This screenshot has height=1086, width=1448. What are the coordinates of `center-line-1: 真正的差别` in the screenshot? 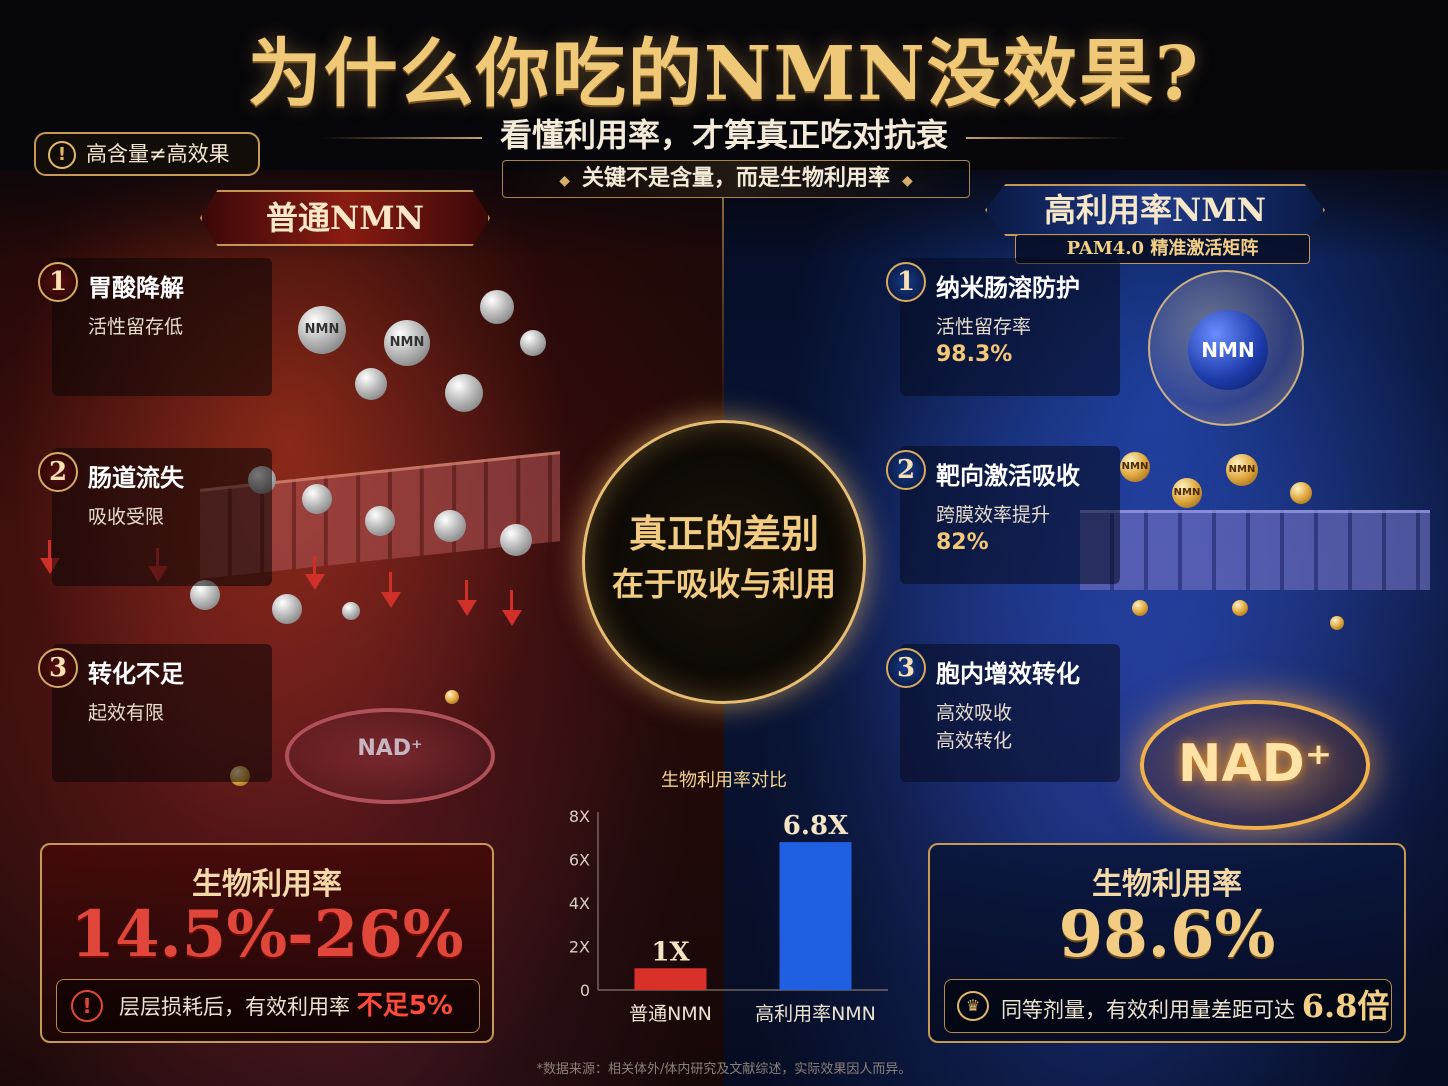 It's located at (723, 533).